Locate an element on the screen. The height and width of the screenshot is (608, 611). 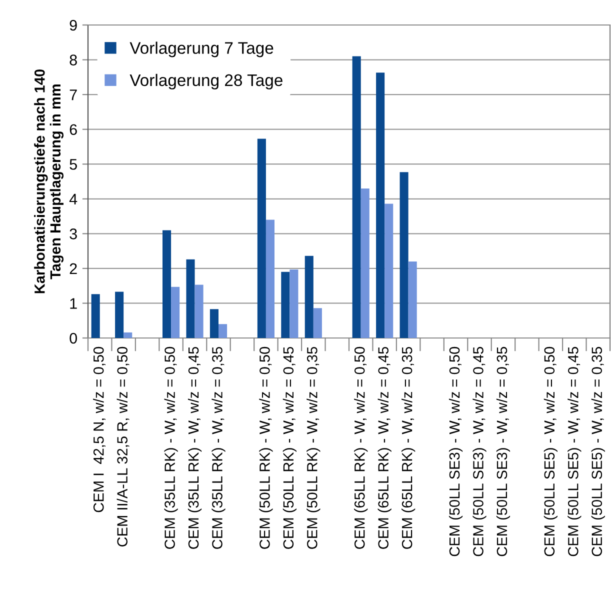
x-tick-label: CEM I 42,5 N, w/z = 0,50 is located at coordinates (99, 429).